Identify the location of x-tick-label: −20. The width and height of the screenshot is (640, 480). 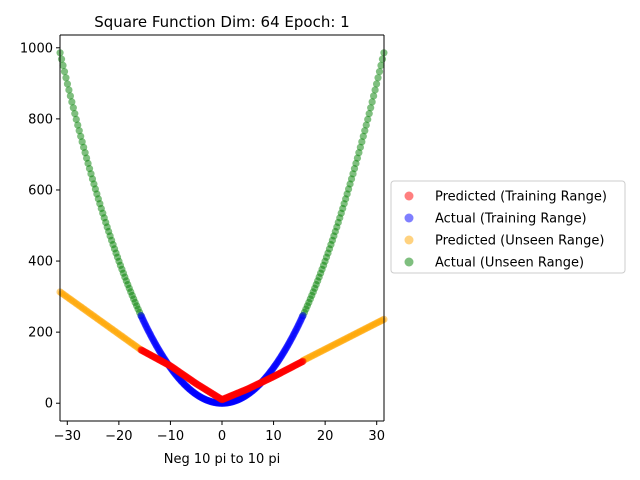
(118, 436).